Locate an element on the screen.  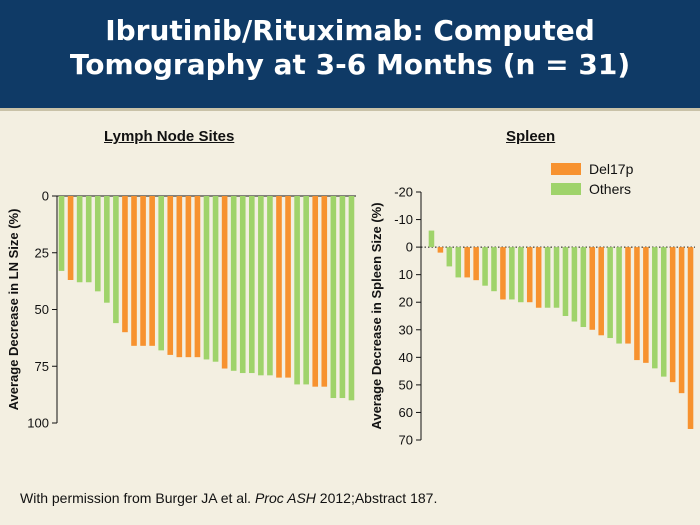
ln-y-axis-label: Average Decrease in LN Size (%) is located at coordinates (13, 310).